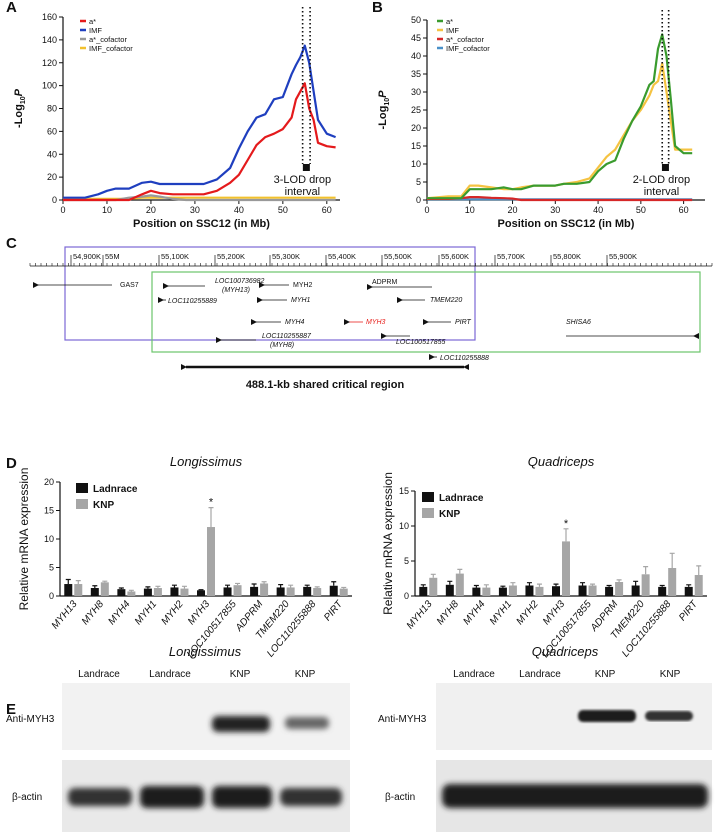 This screenshot has width=716, height=838. What do you see at coordinates (286, 256) in the screenshot?
I see `ruler-label: 55,300K` at bounding box center [286, 256].